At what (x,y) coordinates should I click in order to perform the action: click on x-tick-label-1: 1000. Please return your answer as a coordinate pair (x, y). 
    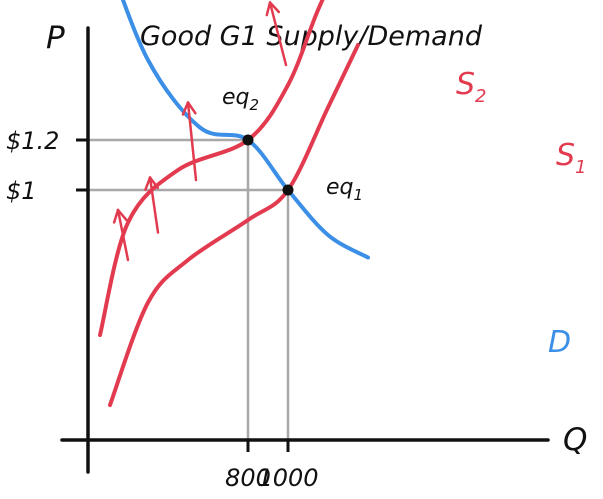
    Looking at the image, I should click on (287, 478).